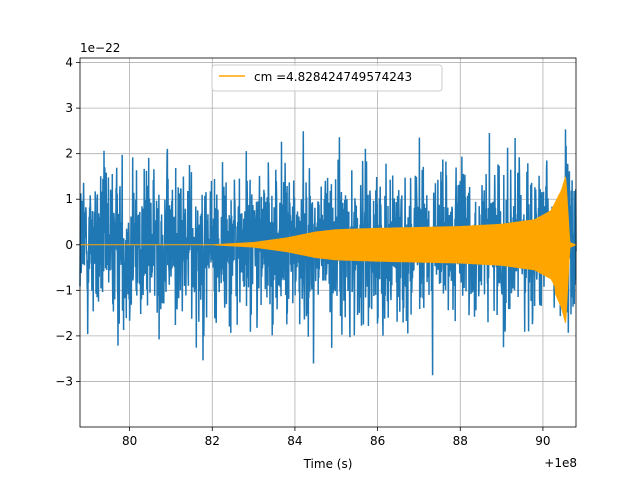 The width and height of the screenshot is (640, 480). What do you see at coordinates (100, 48) in the screenshot?
I see `y-scale-label: 1e−22` at bounding box center [100, 48].